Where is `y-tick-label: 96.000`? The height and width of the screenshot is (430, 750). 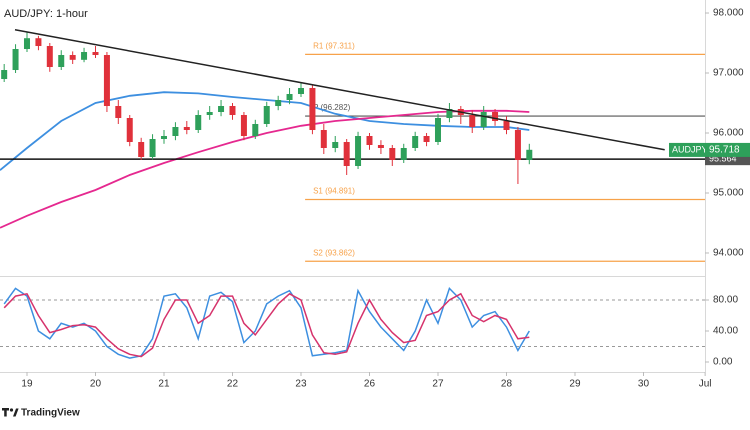
y-tick-label: 96.000 is located at coordinates (728, 133).